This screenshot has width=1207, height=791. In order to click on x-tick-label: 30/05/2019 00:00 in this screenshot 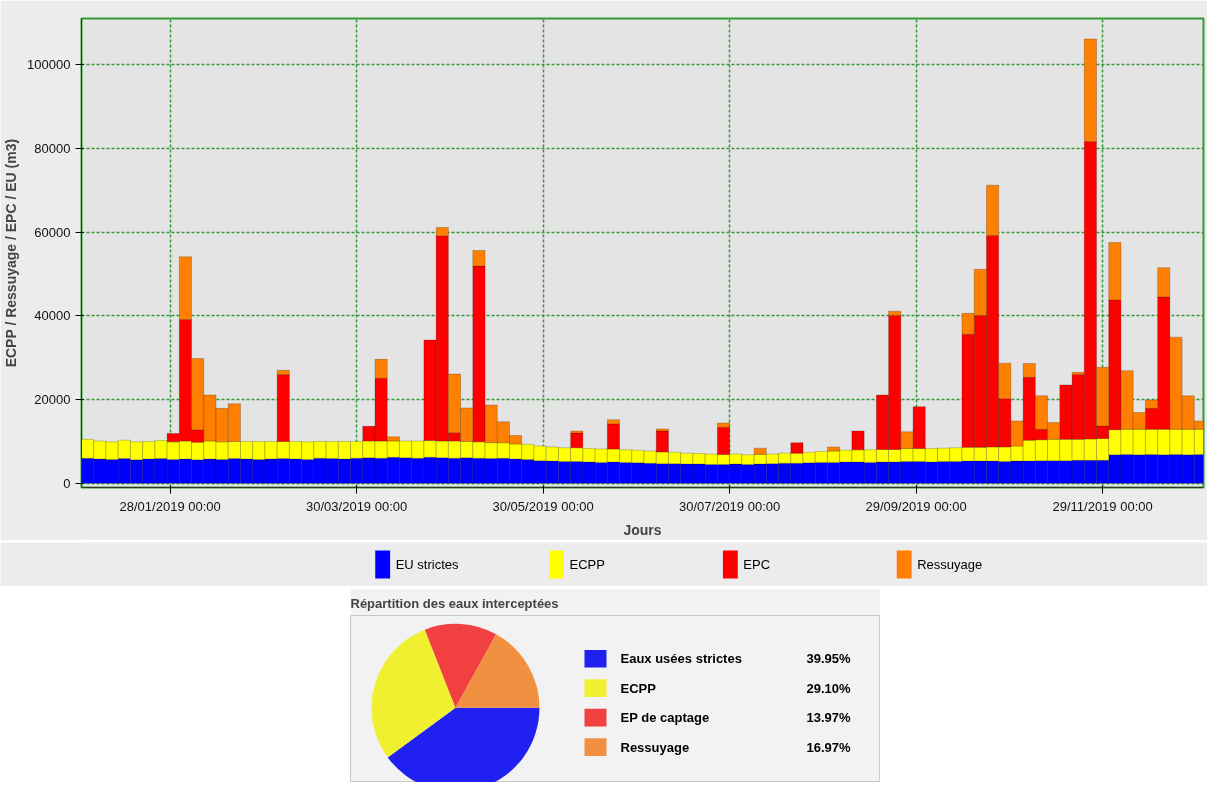, I will do `click(543, 506)`.